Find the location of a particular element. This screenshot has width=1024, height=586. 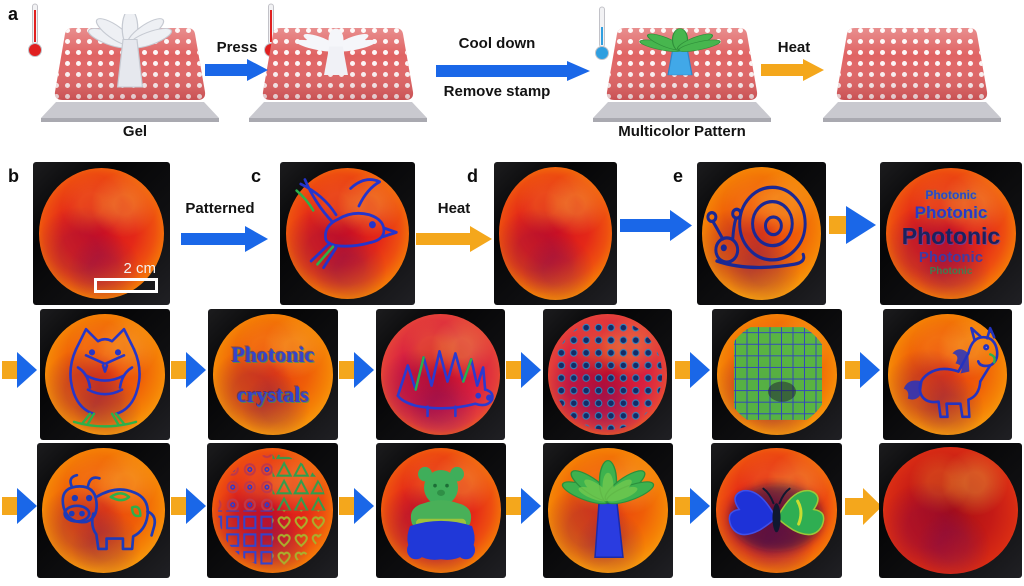

photo-snail-pattern is located at coordinates (761, 233).